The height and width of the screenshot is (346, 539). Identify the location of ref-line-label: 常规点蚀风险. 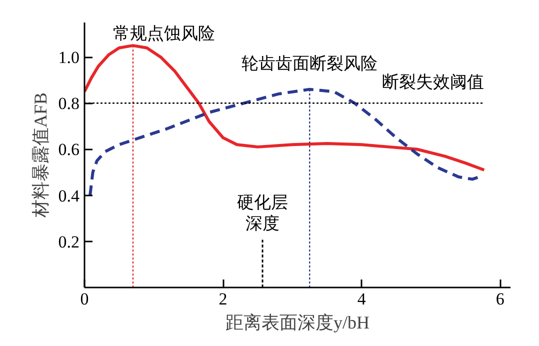
(164, 34).